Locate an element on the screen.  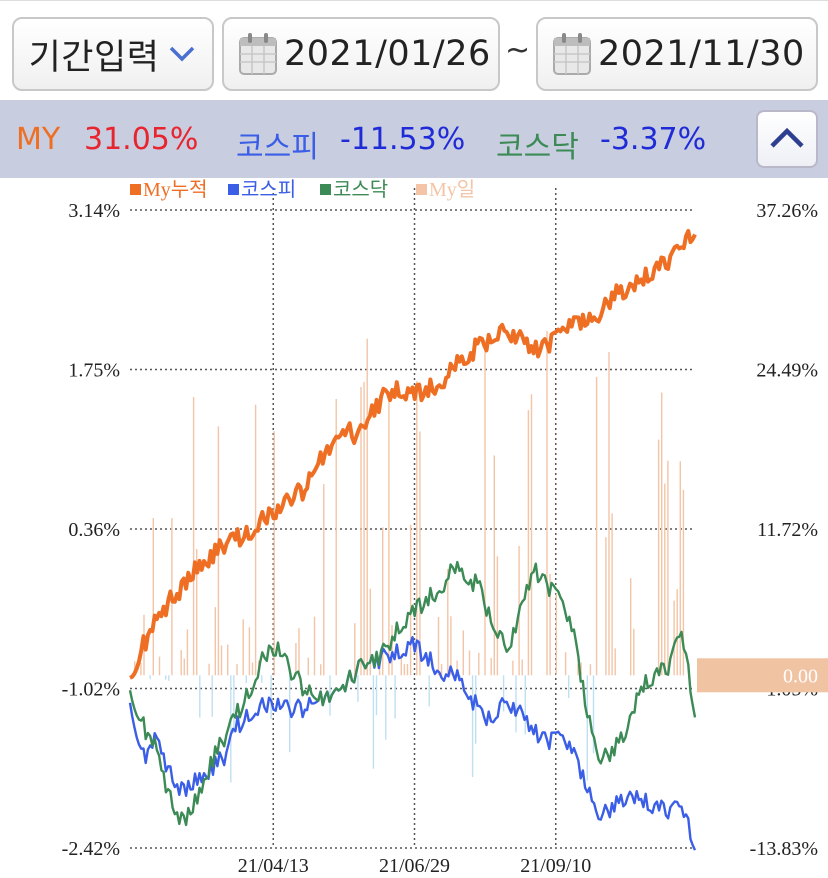
start-date-picker: 2021/01/26 is located at coordinates (361, 54).